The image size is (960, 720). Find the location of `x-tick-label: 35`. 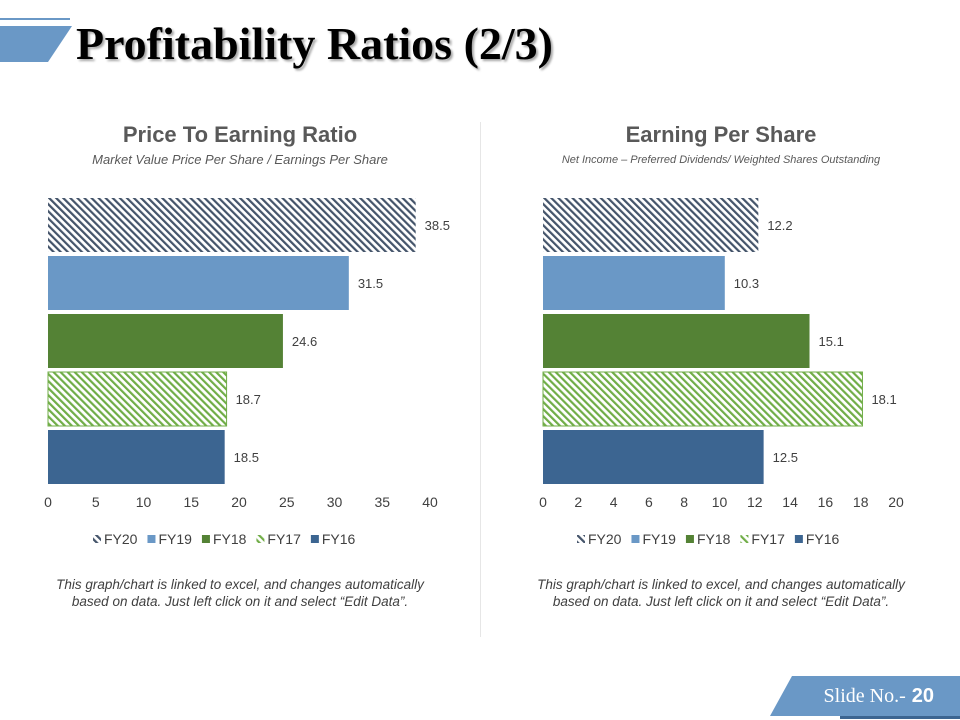

x-tick-label: 35 is located at coordinates (382, 502).